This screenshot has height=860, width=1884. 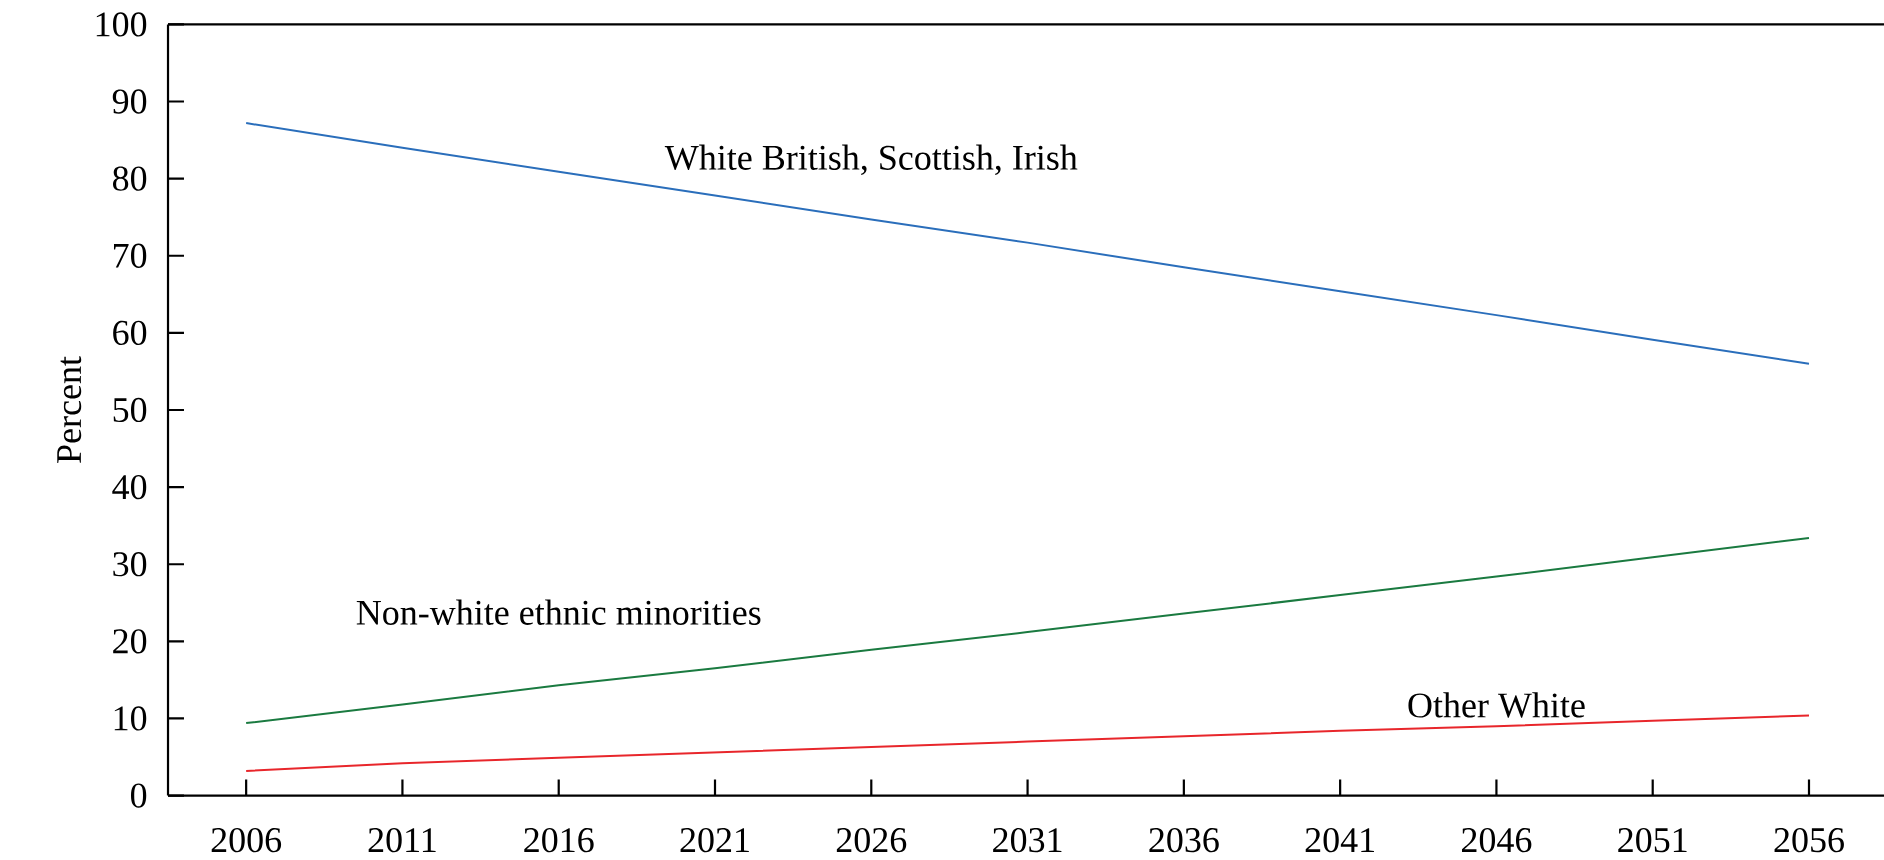 I want to click on x-tick-label: 2016, so click(x=559, y=840).